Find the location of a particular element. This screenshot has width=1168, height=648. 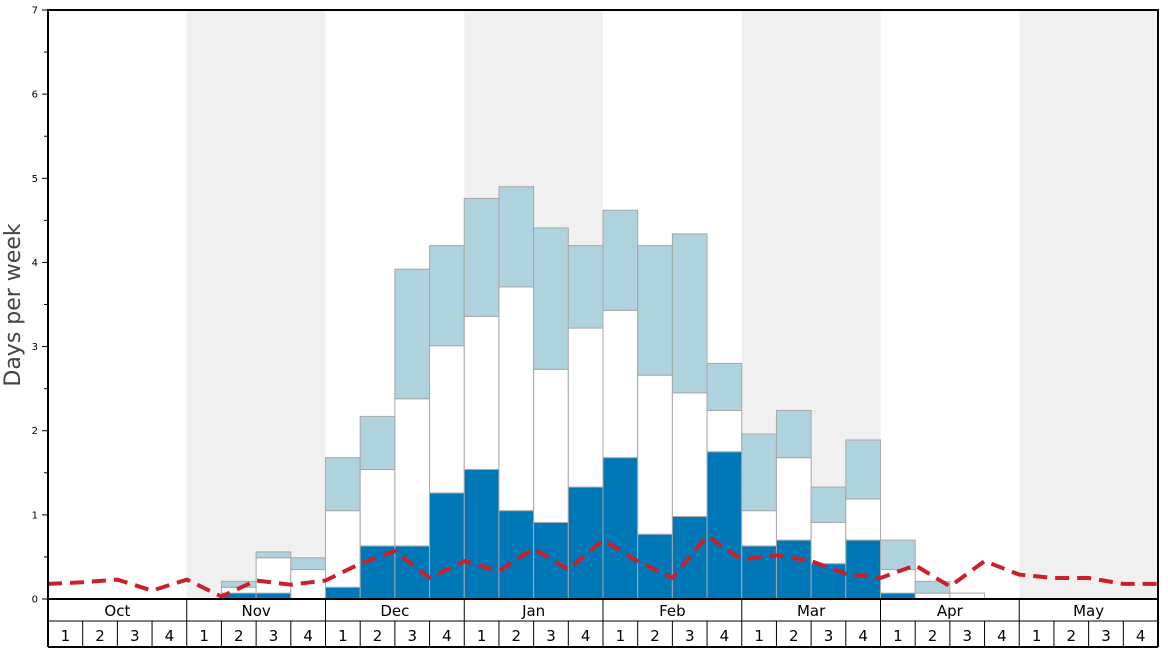

y-tick-label: 3 is located at coordinates (35, 347).